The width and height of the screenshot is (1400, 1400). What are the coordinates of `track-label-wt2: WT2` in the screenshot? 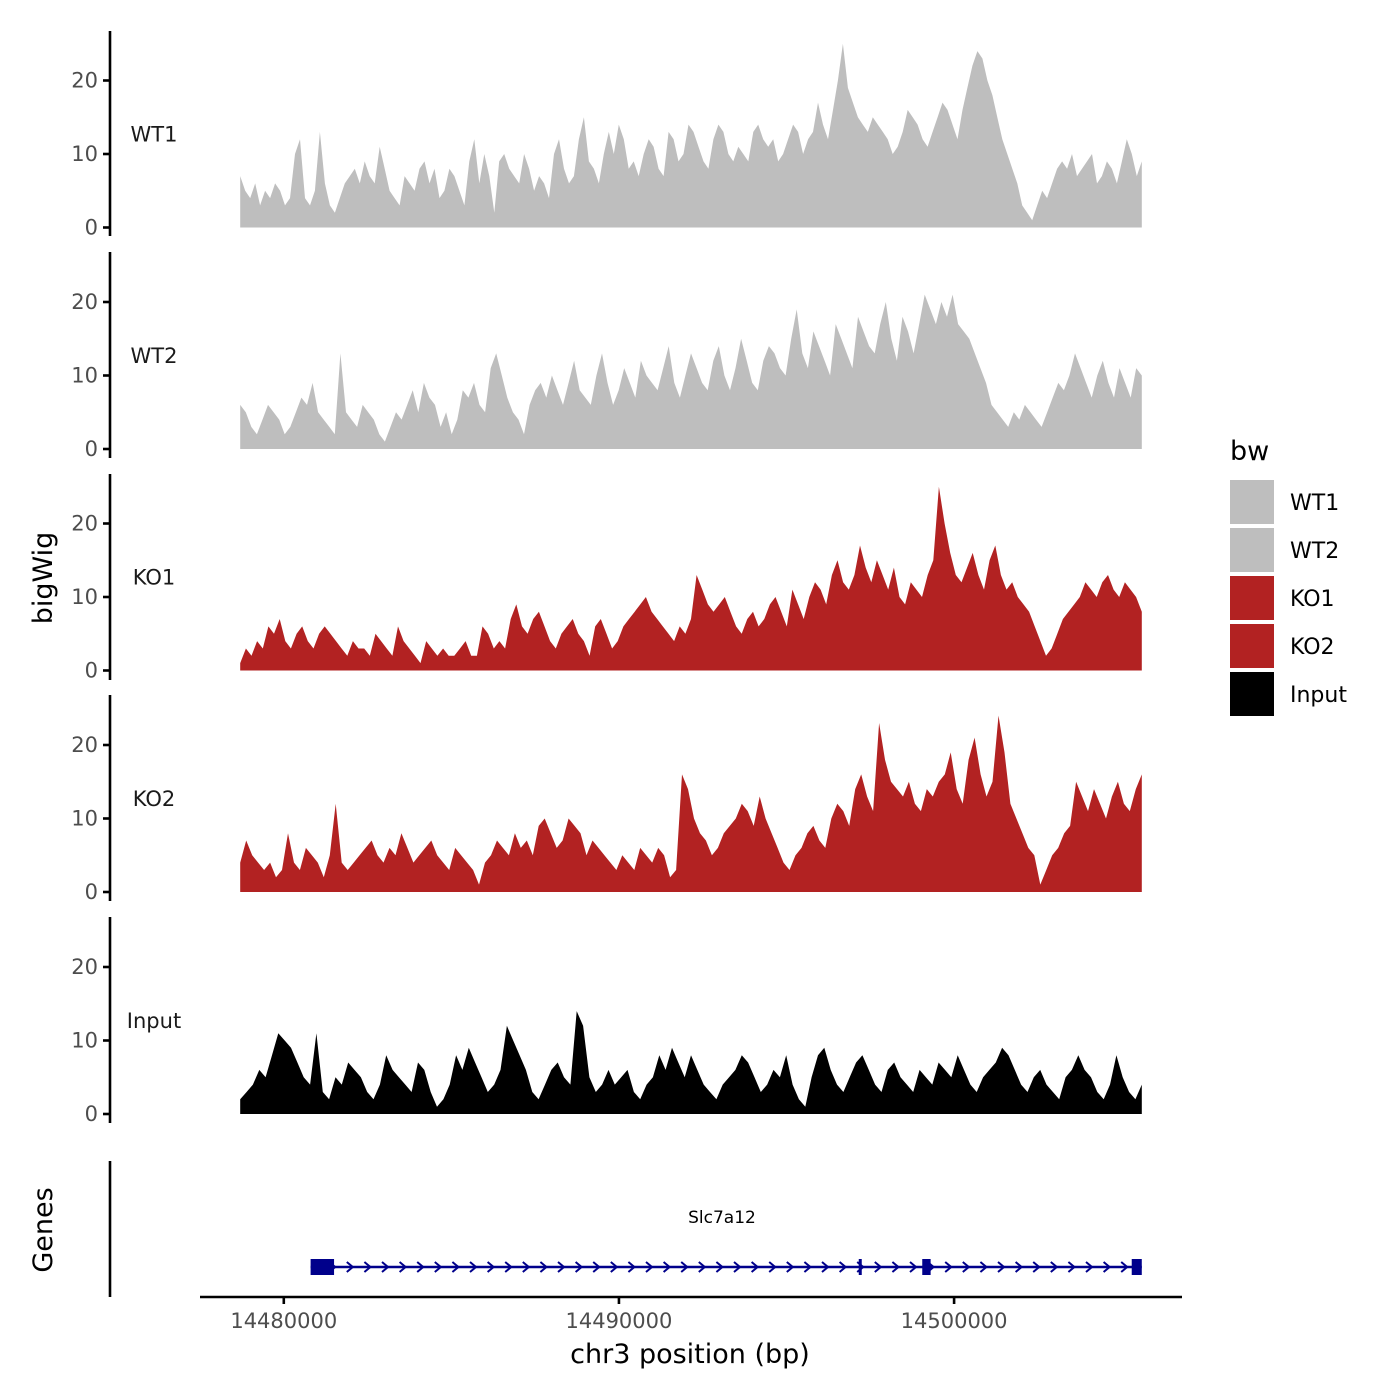 It's located at (154, 356).